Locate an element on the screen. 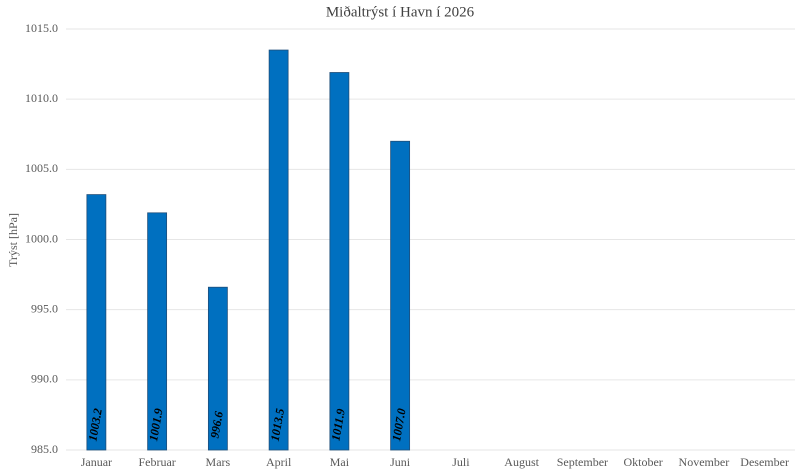  y-tick-label: 1010.0 is located at coordinates (41, 98).